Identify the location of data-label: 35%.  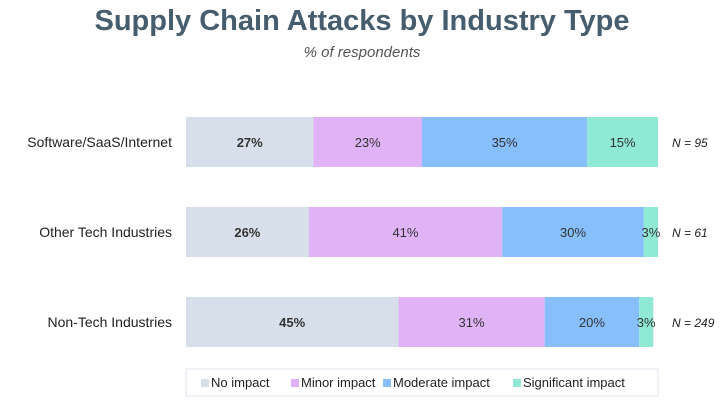
(505, 142).